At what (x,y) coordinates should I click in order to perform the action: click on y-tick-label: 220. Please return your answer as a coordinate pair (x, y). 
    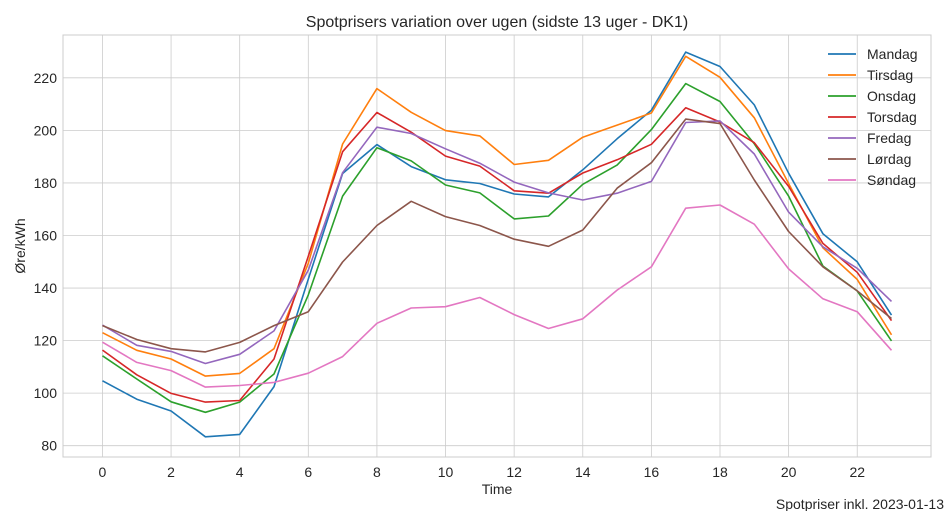
    Looking at the image, I should click on (46, 78).